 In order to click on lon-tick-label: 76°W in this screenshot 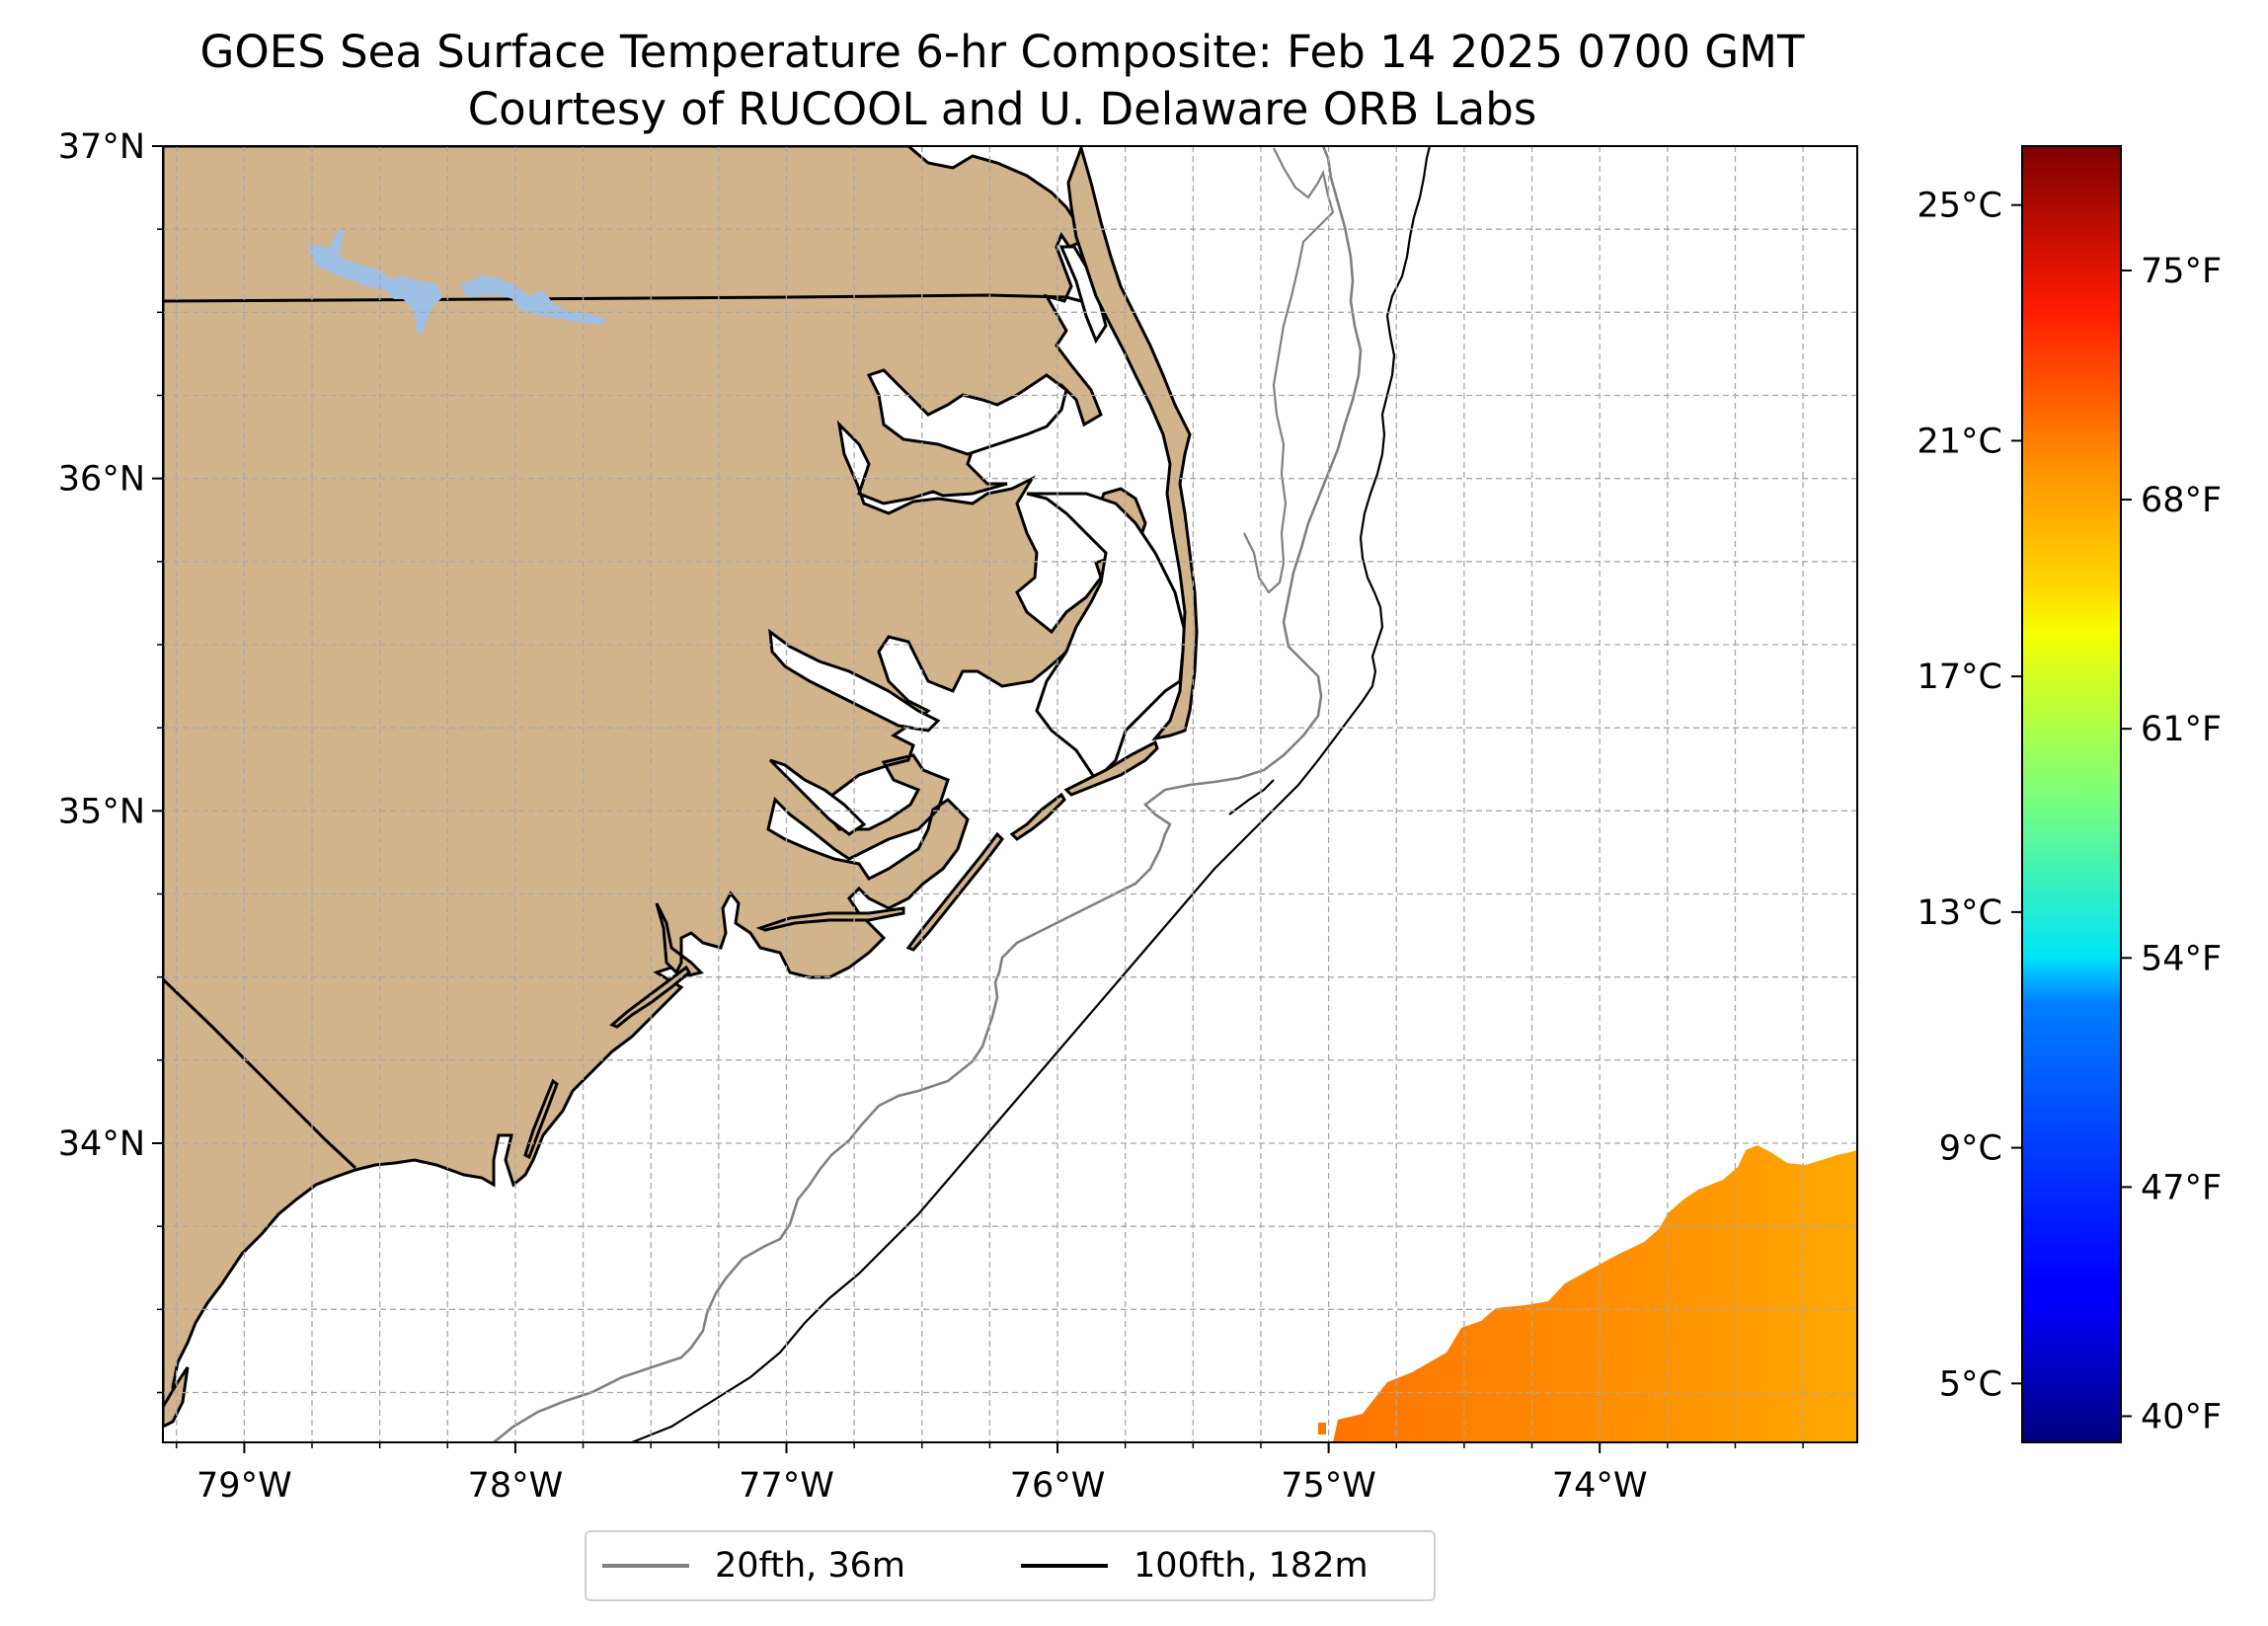, I will do `click(1058, 1486)`.